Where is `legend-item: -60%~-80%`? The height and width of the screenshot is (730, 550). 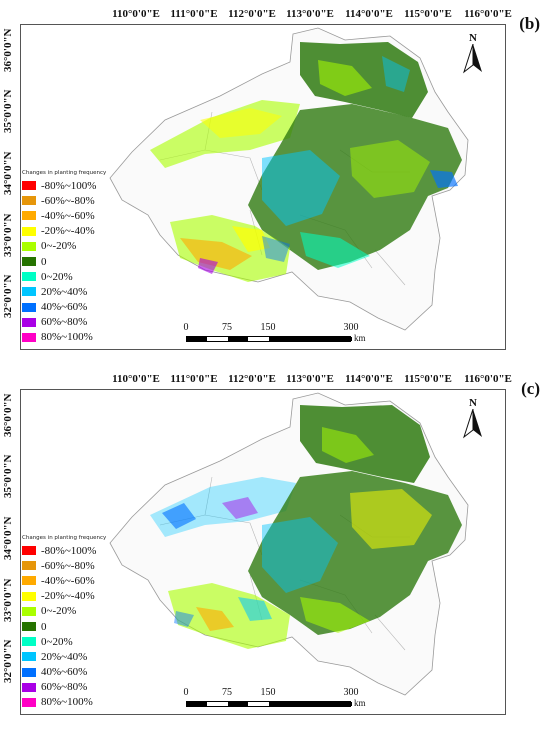
legend-item: -60%~-80% is located at coordinates (64, 565).